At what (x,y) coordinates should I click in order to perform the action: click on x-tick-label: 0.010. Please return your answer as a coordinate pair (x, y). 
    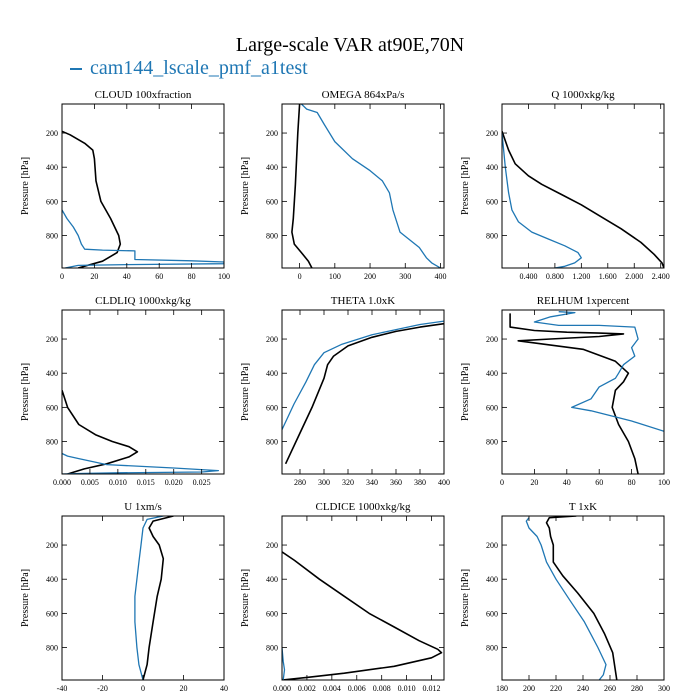
    Looking at the image, I should click on (118, 482).